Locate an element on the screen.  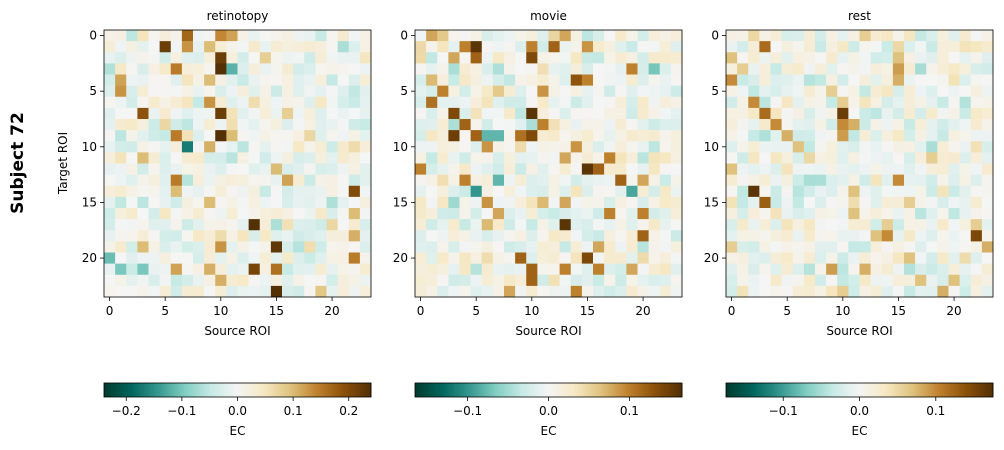
y-tick-label: 15 is located at coordinates (400, 202).